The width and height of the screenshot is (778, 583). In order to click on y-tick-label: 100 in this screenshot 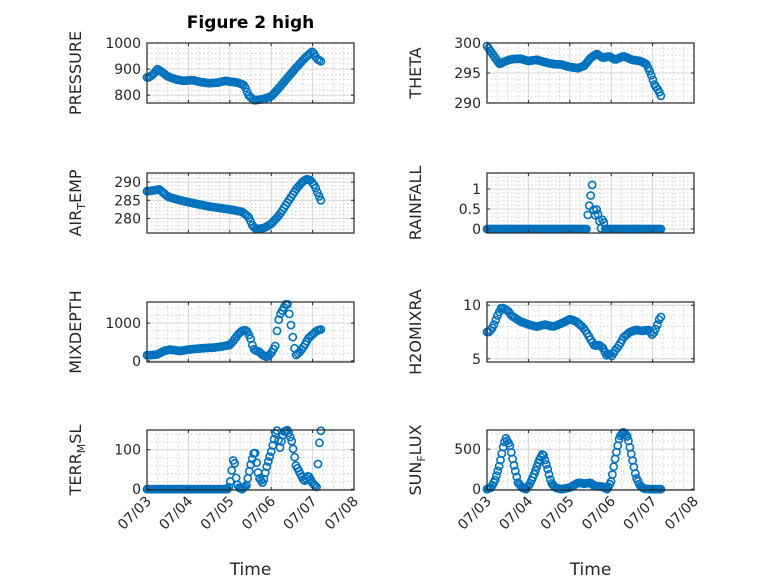, I will do `click(127, 451)`.